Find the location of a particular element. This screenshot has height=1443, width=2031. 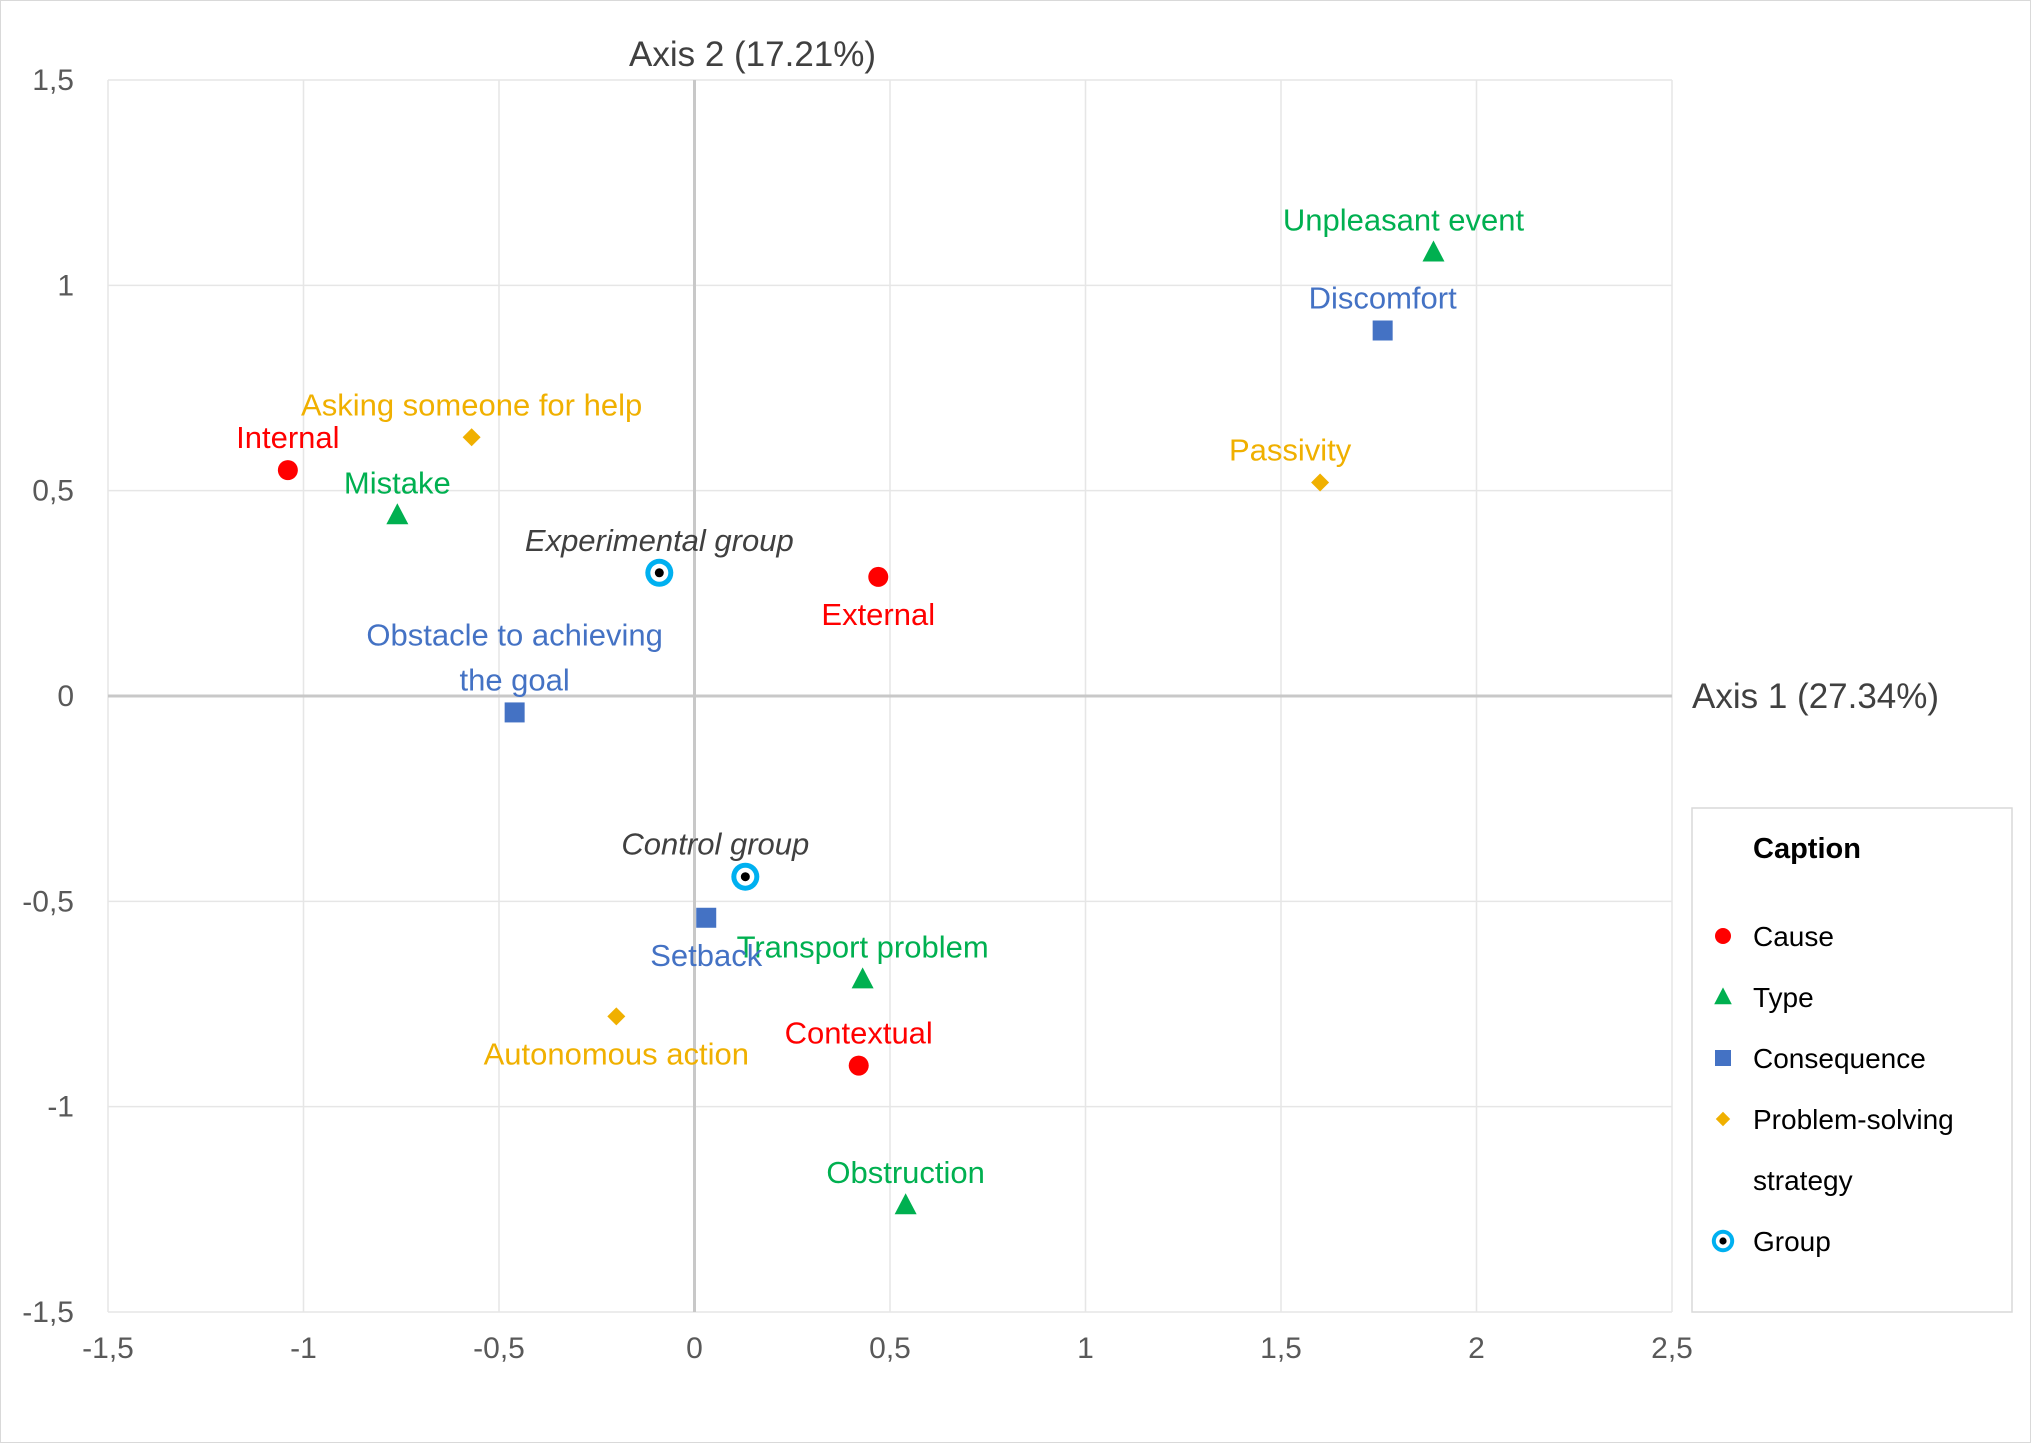

label-transport-problem: Transport problem is located at coordinates (863, 946).